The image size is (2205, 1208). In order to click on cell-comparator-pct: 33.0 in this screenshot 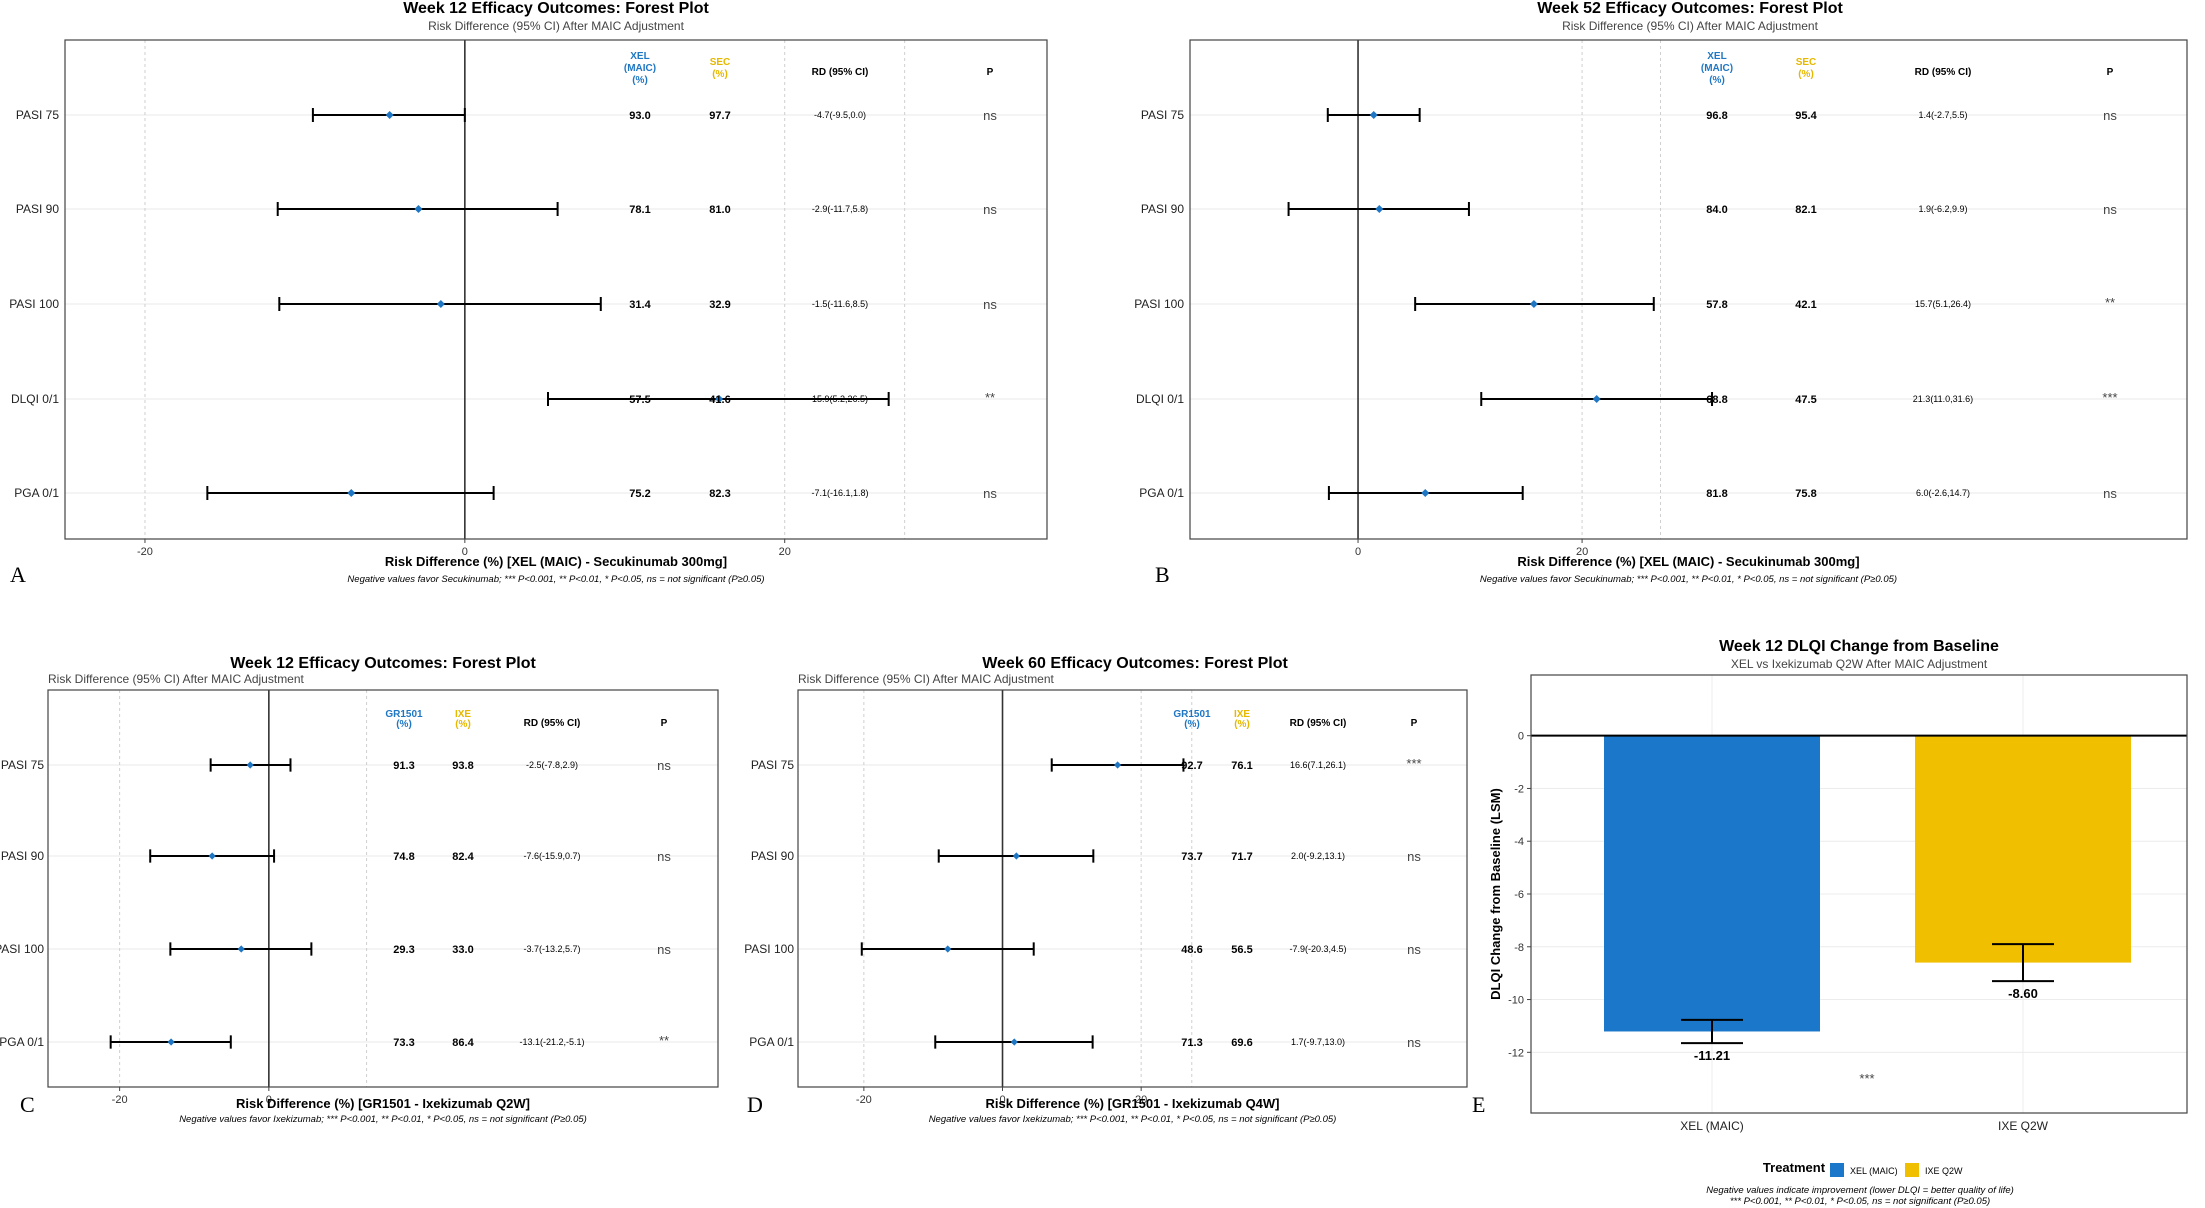, I will do `click(462, 950)`.